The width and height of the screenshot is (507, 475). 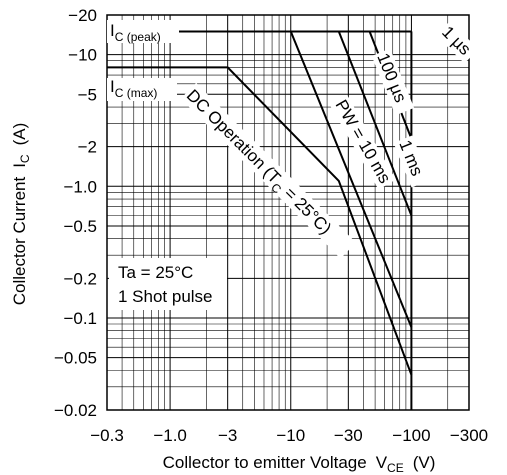 I want to click on y-axis-title: Collector CurrentIC(A), so click(x=21, y=214).